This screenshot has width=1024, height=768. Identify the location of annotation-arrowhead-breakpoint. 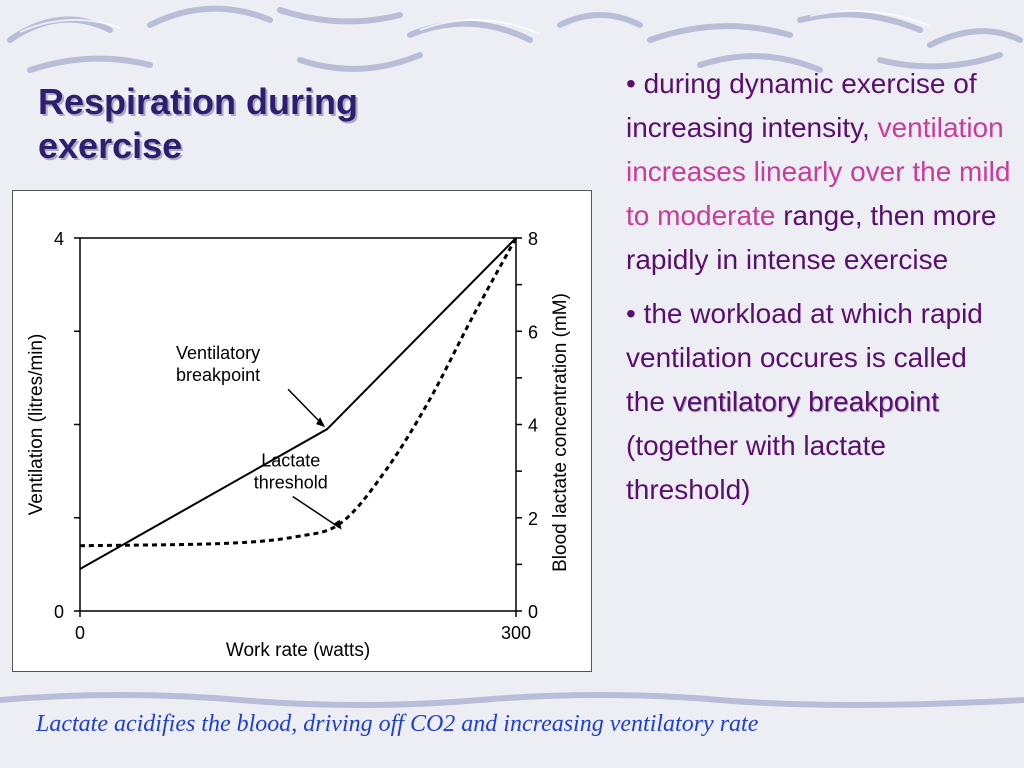
(321, 422).